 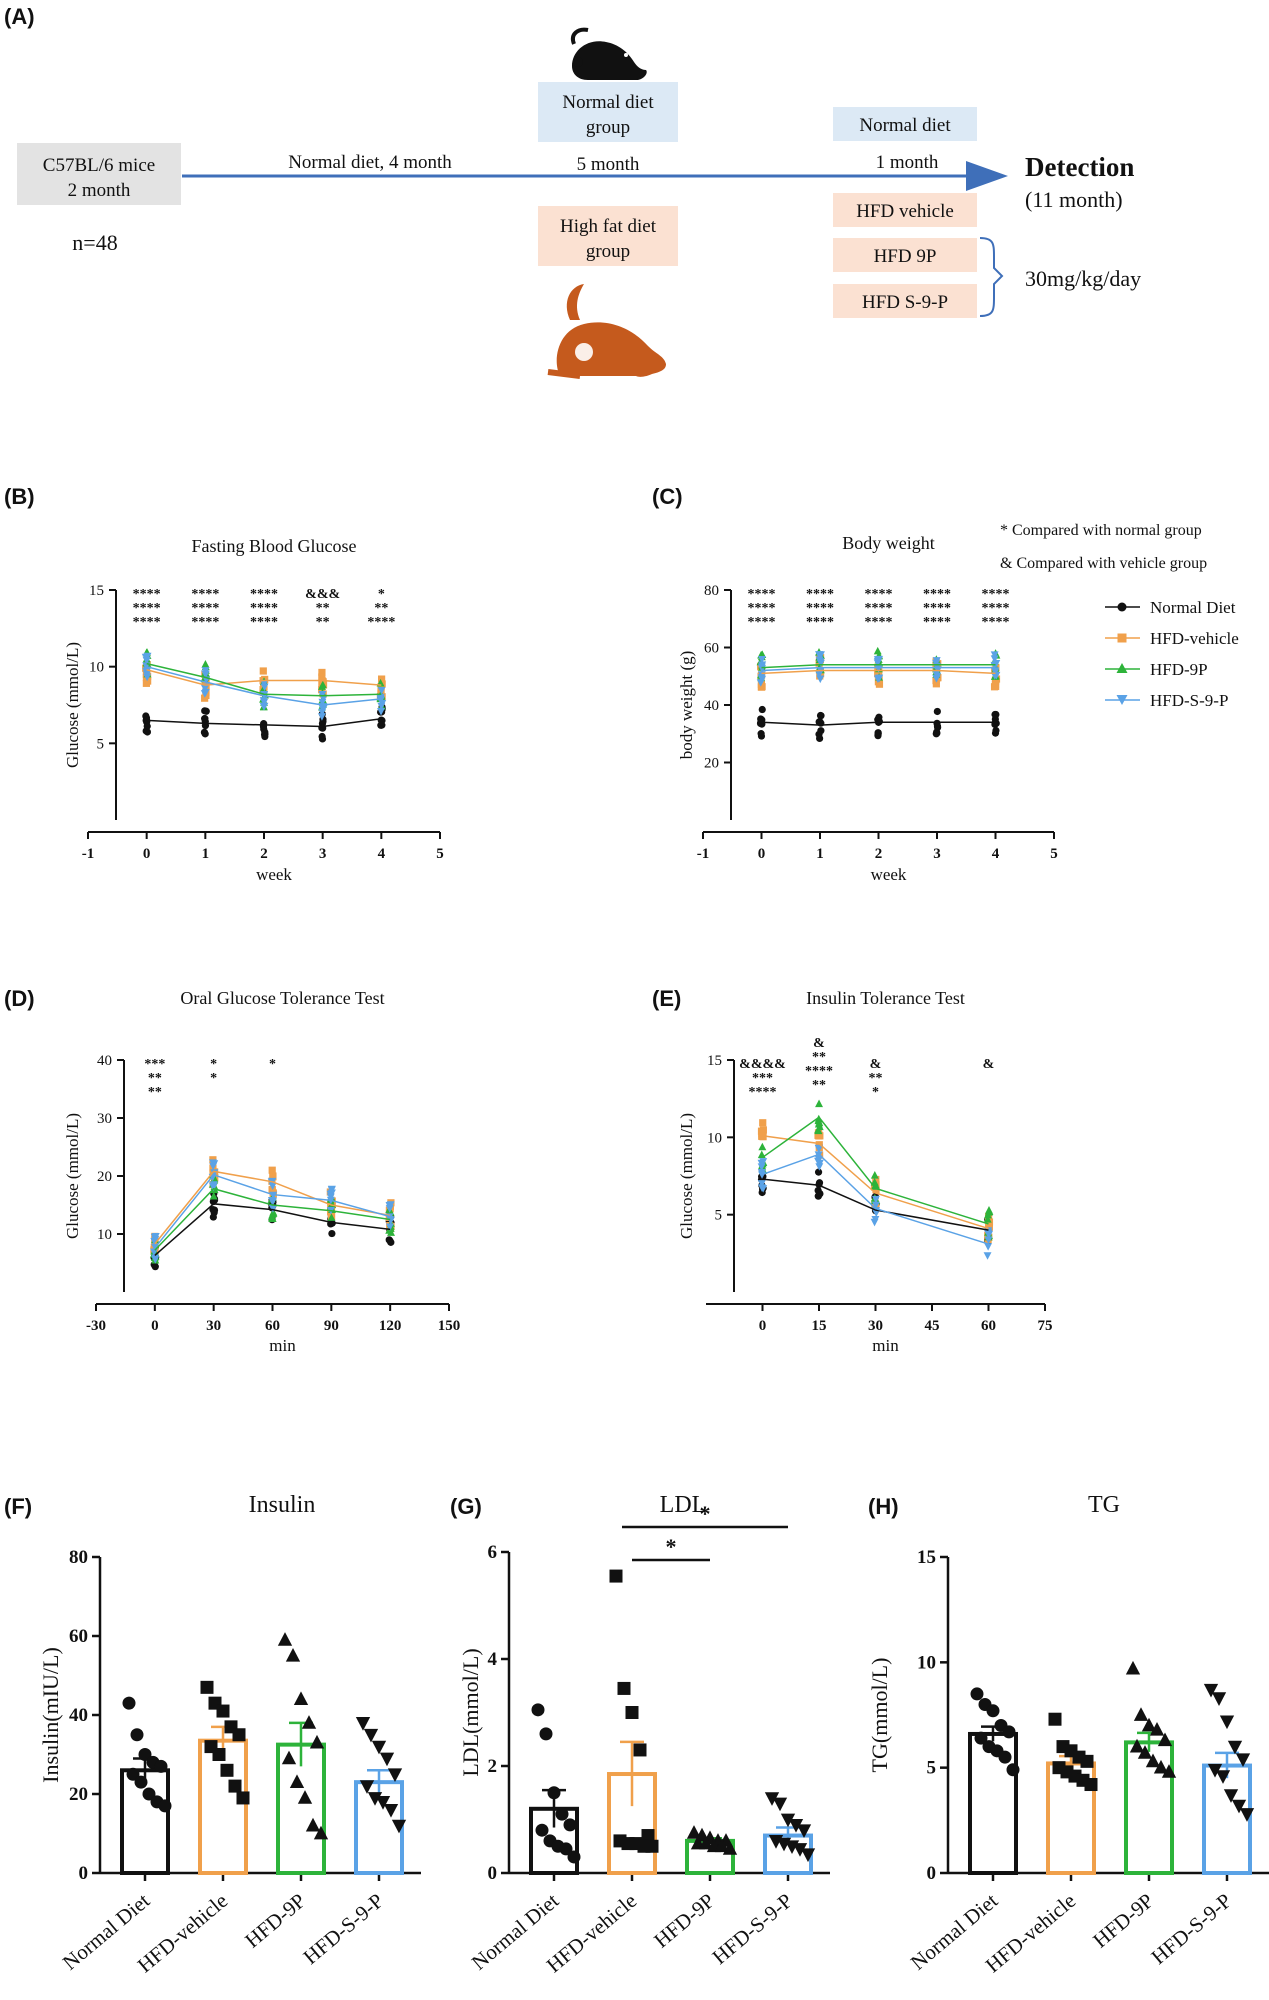 I want to click on x-tick-label: 2, so click(x=264, y=854).